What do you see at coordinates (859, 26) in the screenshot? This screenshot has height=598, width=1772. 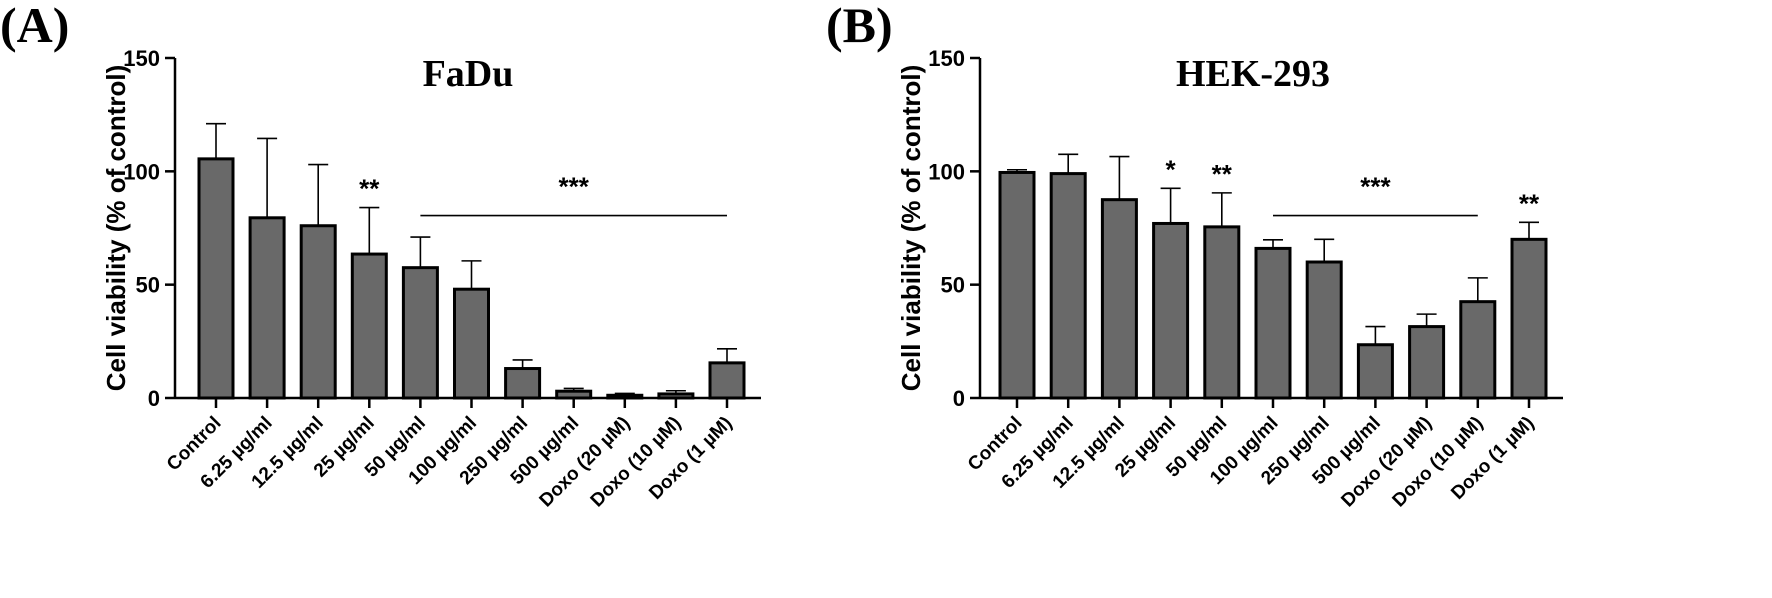 I see `panel-letter: (B)` at bounding box center [859, 26].